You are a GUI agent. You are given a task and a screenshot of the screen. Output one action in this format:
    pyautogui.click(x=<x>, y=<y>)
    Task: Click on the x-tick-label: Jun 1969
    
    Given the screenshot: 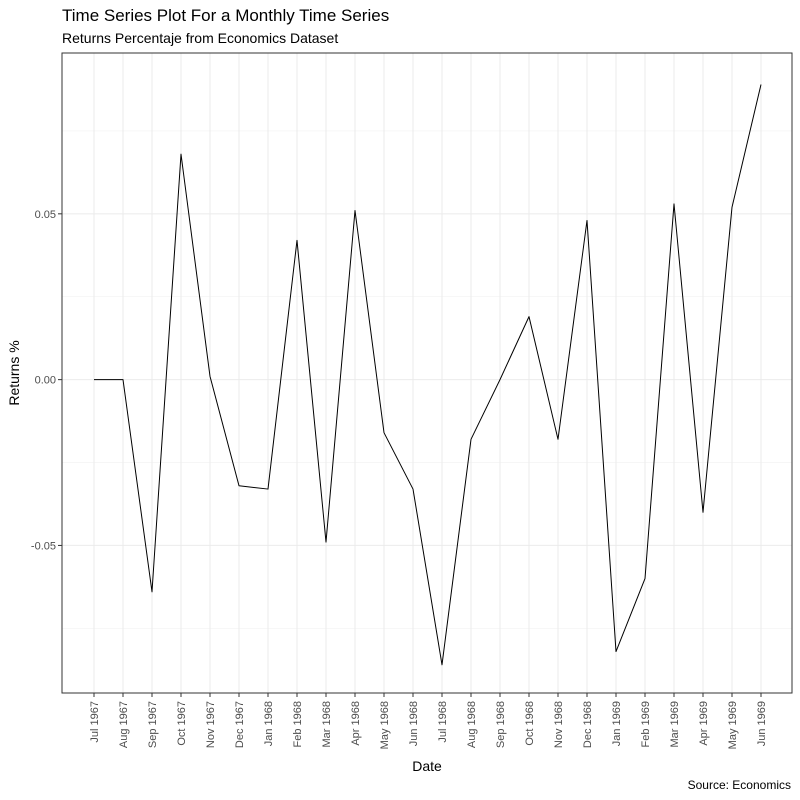 What is the action you would take?
    pyautogui.click(x=762, y=723)
    